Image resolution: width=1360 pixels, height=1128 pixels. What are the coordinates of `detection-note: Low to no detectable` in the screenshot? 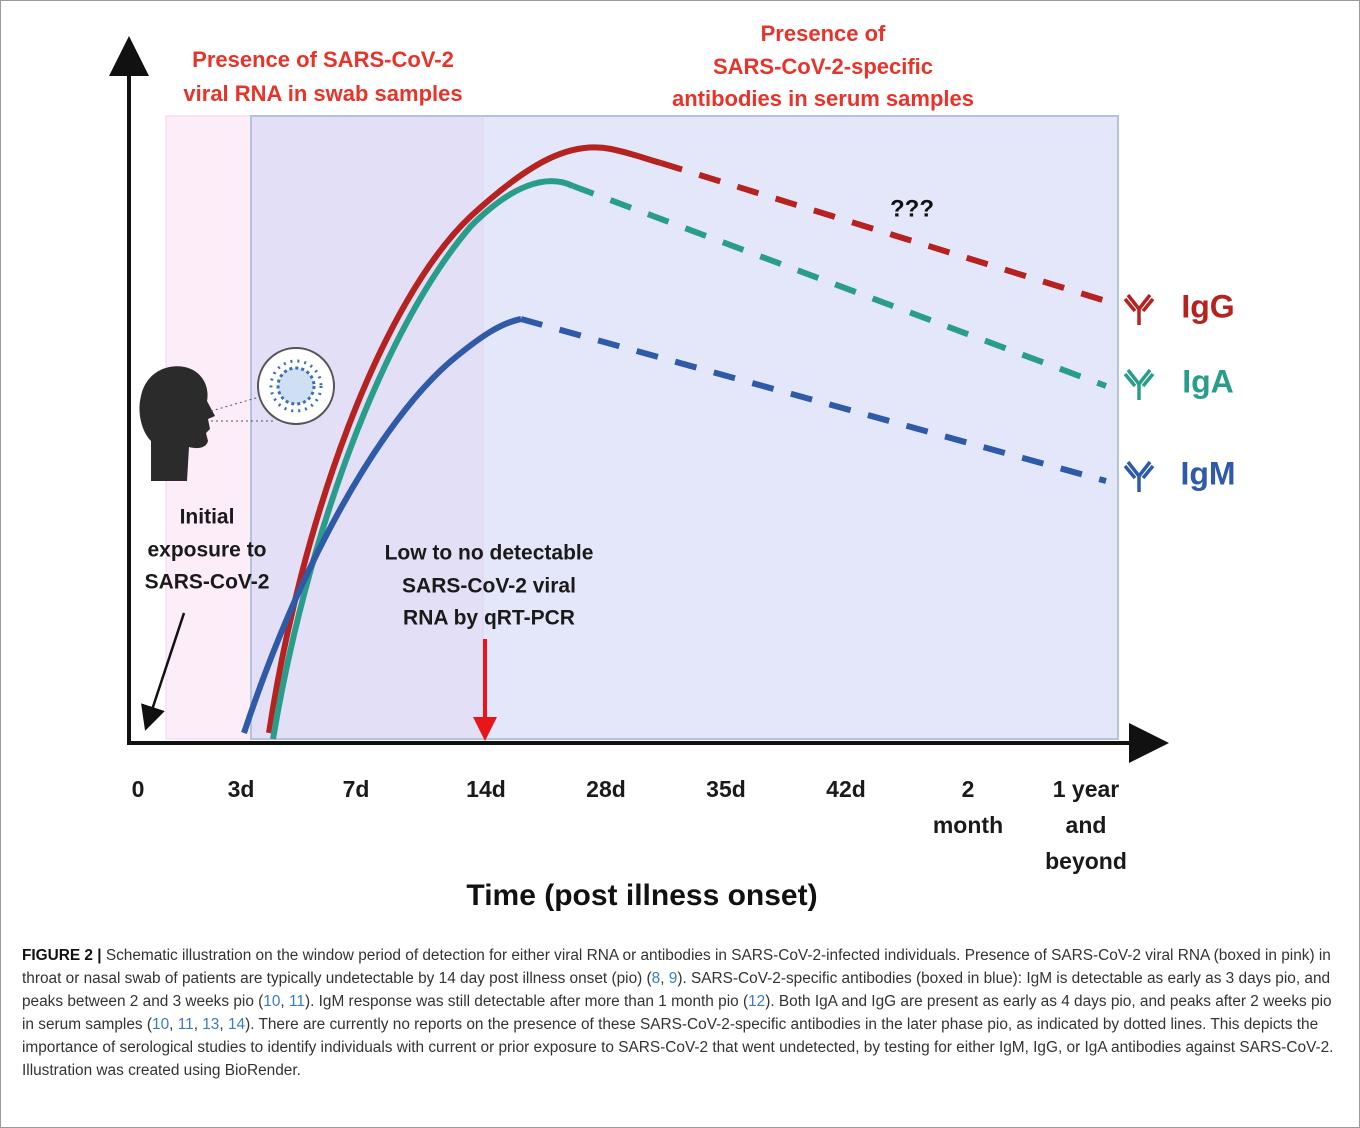 It's located at (489, 553).